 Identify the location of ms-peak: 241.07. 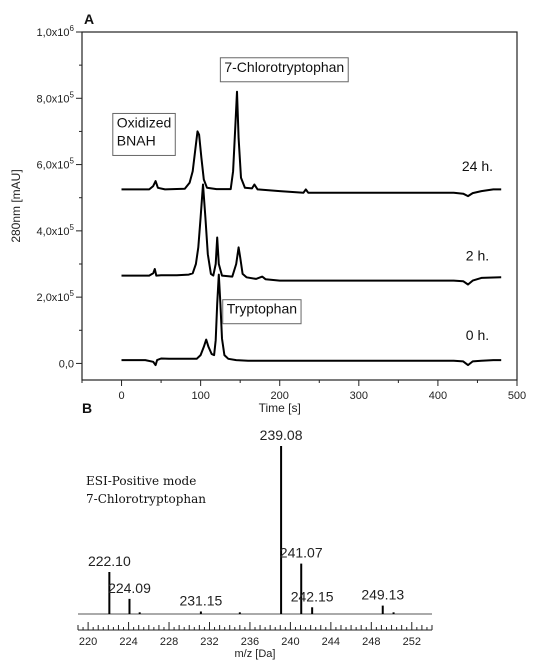
(301, 579).